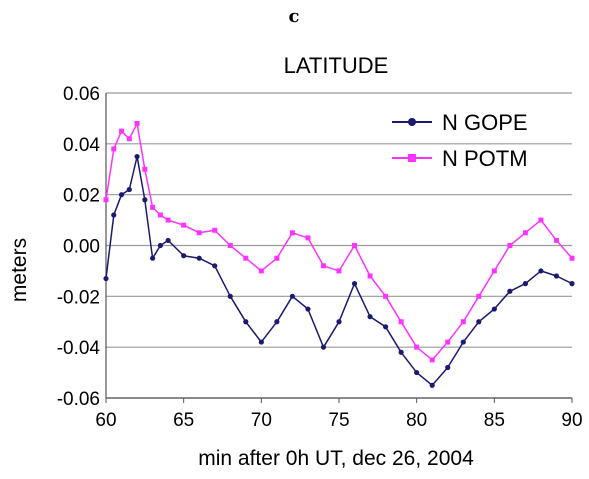 The height and width of the screenshot is (479, 589). Describe the element at coordinates (81, 247) in the screenshot. I see `y-tick-label: 0.00` at that location.